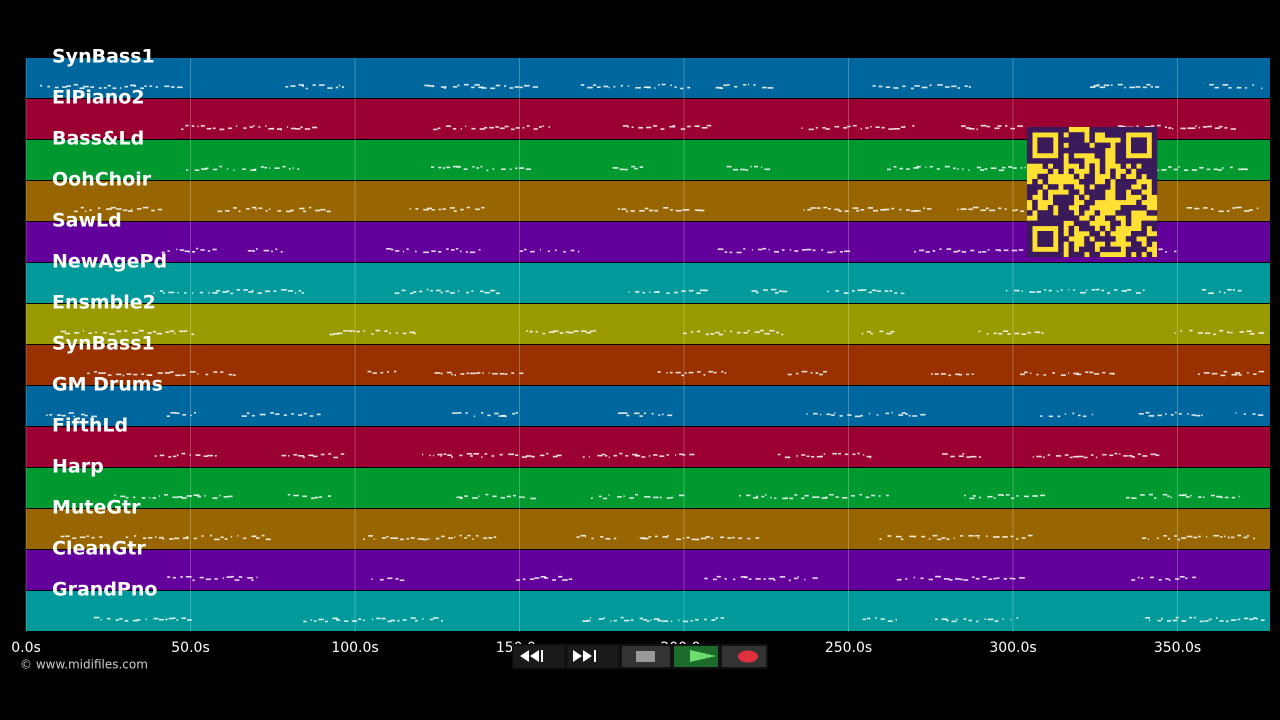 This screenshot has height=720, width=1280. Describe the element at coordinates (593, 656) in the screenshot. I see `forward-button` at that location.